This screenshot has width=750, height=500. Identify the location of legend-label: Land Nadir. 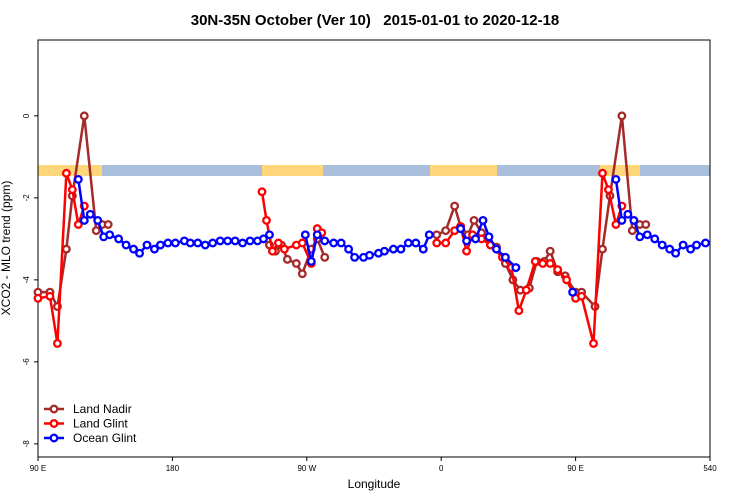
(102, 409).